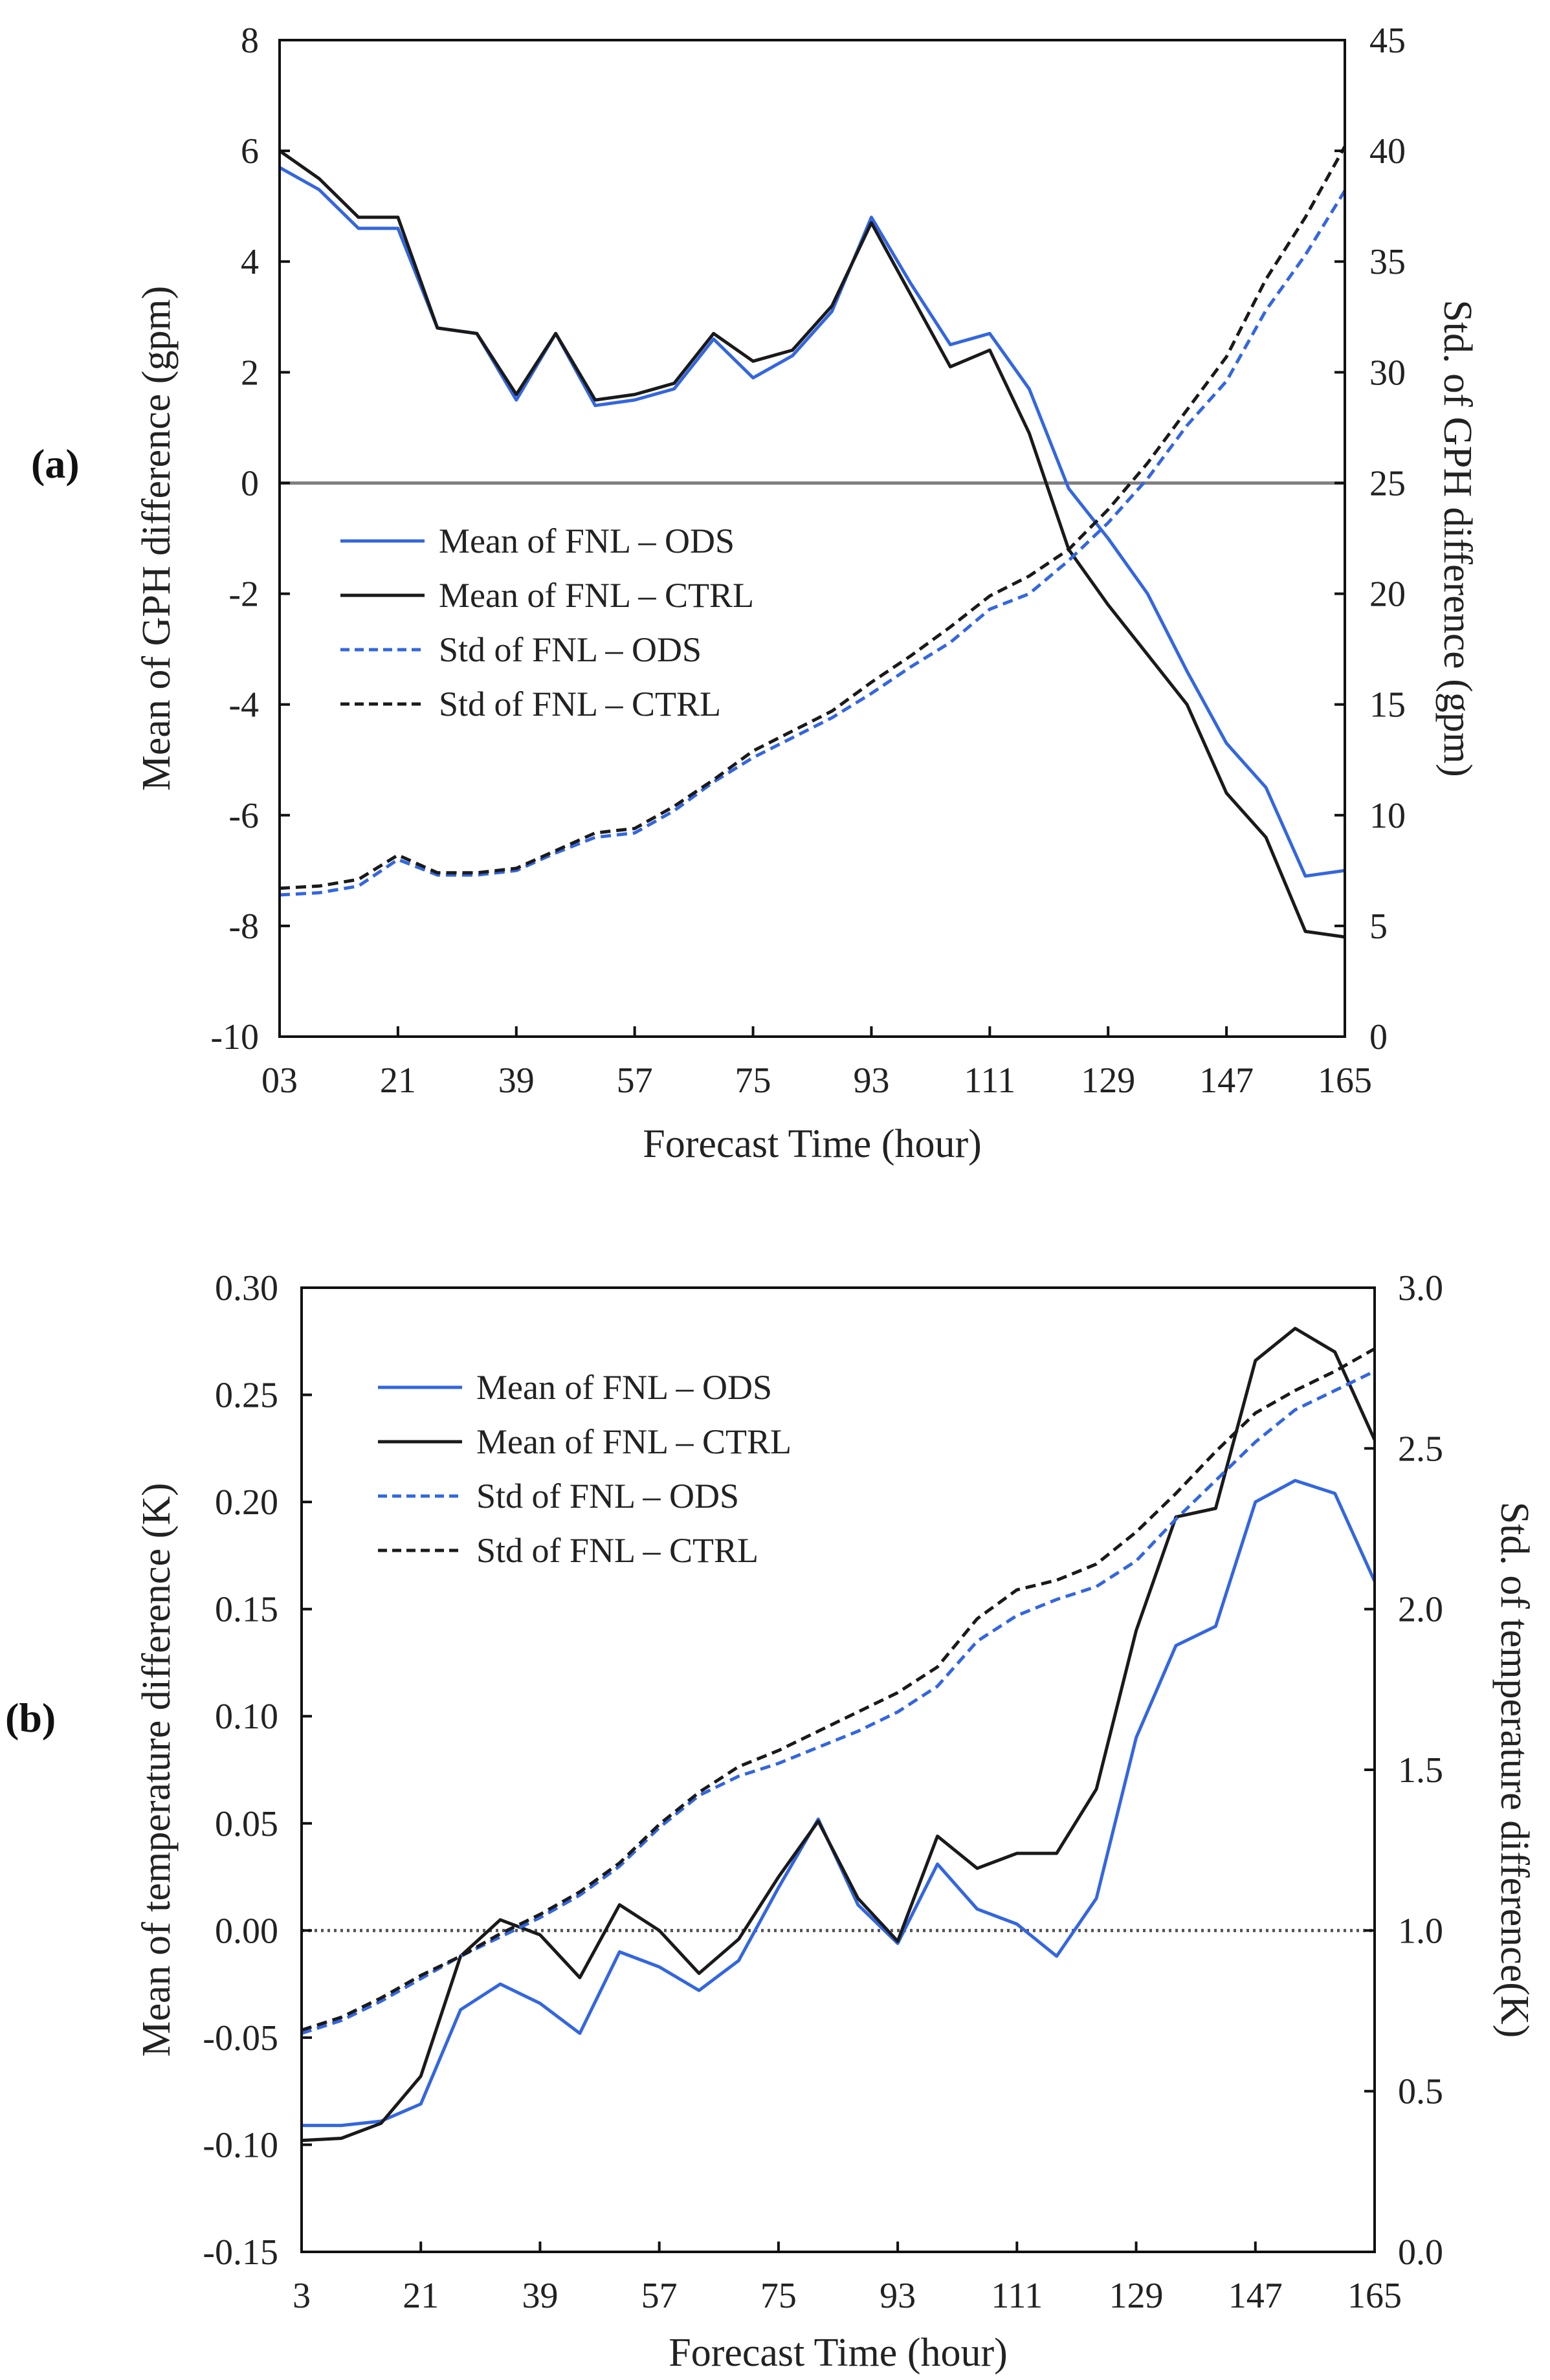  I want to click on y-tick-label: -0.10, so click(241, 2145).